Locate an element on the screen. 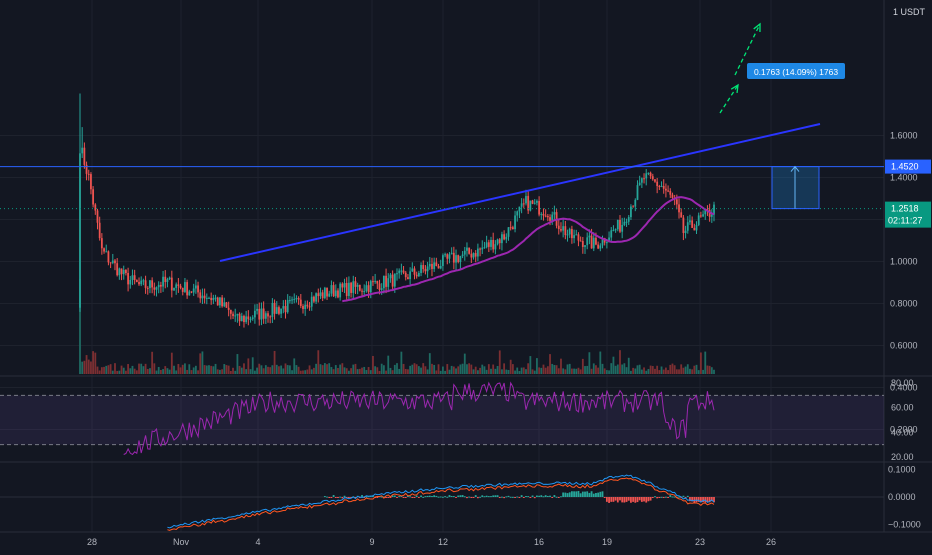 The width and height of the screenshot is (932, 555). rsi-tick-0: 80.00 is located at coordinates (902, 383).